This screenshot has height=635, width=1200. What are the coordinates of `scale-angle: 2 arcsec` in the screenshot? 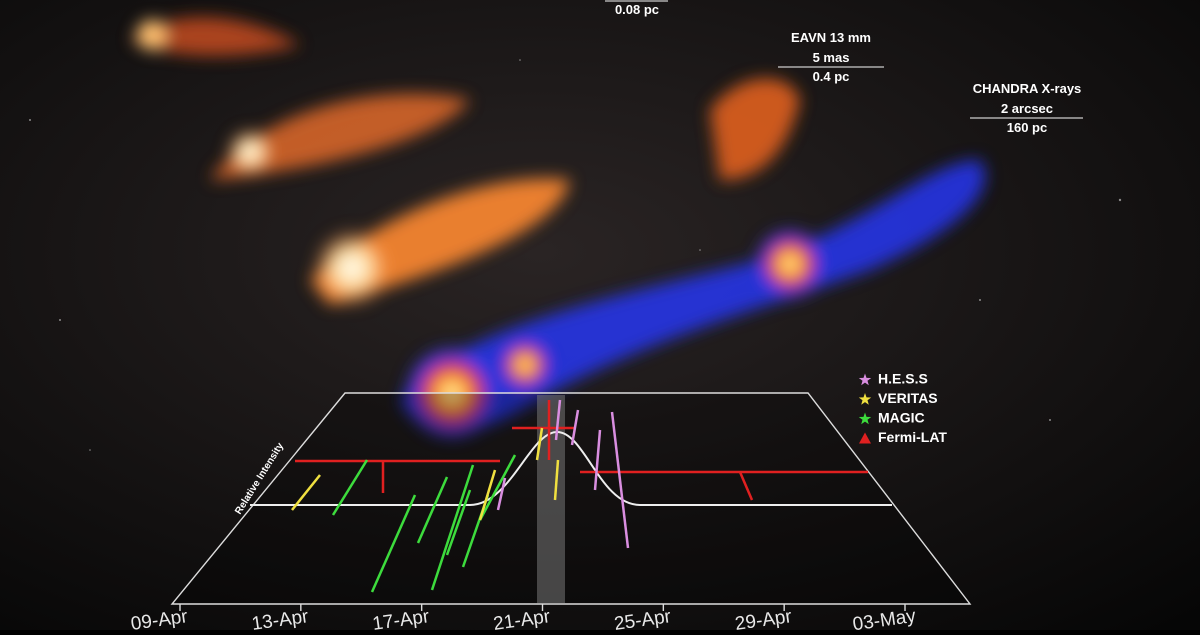 It's located at (1027, 108).